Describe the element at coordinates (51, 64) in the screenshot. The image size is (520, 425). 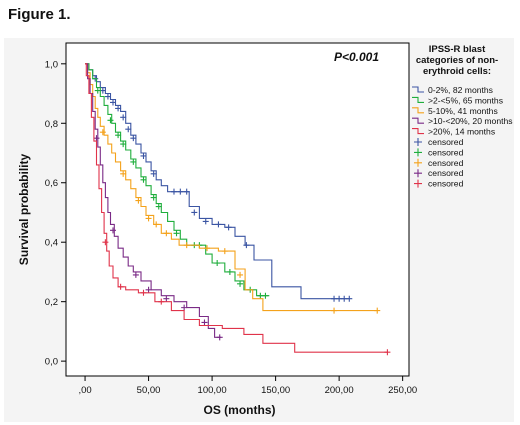
I see `y-tick-label: 1,0` at that location.